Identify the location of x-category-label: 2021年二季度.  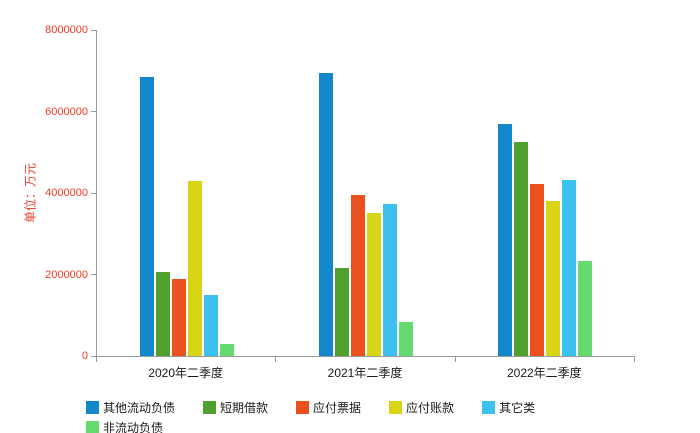
(365, 373).